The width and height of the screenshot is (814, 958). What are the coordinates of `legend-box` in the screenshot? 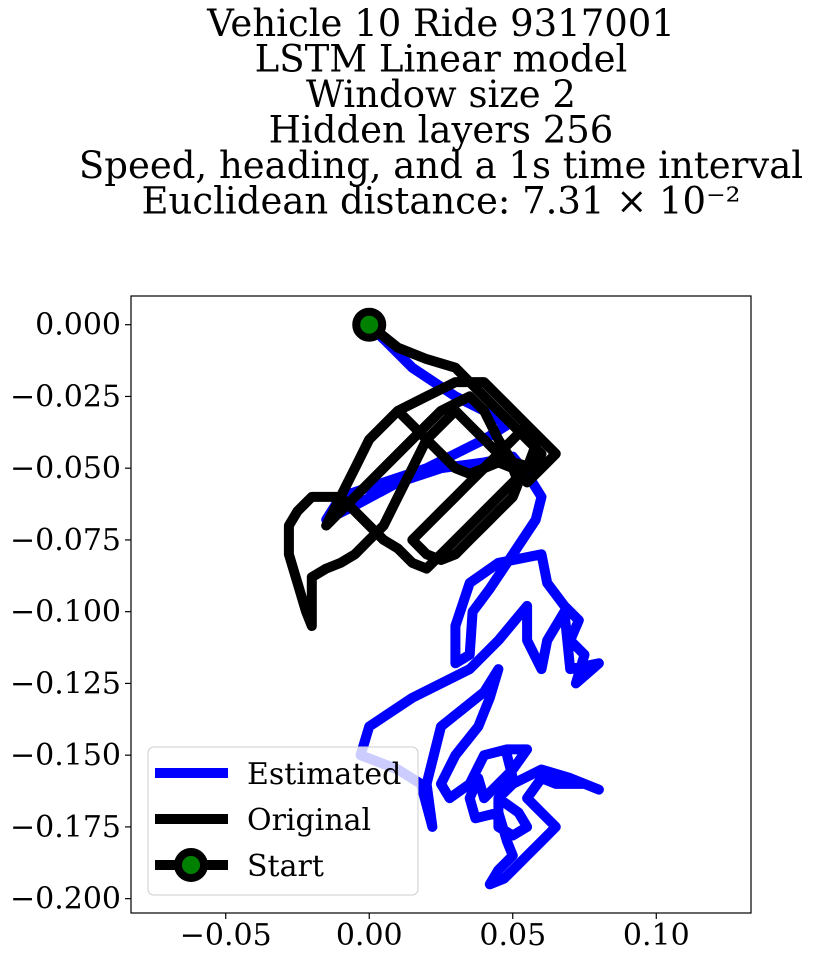 It's located at (283, 821).